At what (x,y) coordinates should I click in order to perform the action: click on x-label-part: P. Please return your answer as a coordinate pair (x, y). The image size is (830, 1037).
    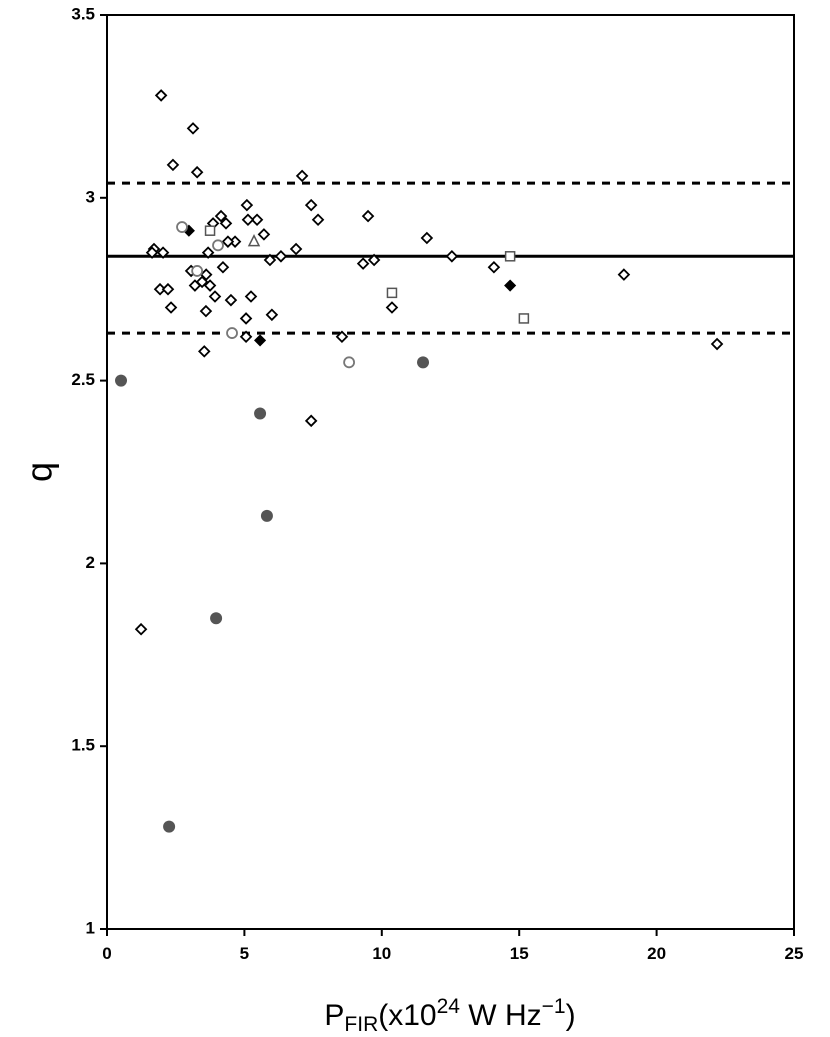
    Looking at the image, I should click on (334, 1015).